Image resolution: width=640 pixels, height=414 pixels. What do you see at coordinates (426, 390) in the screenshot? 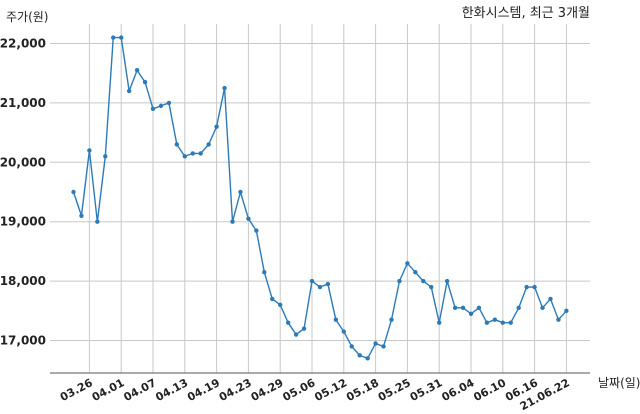
I see `x-tick-label: 05.31` at bounding box center [426, 390].